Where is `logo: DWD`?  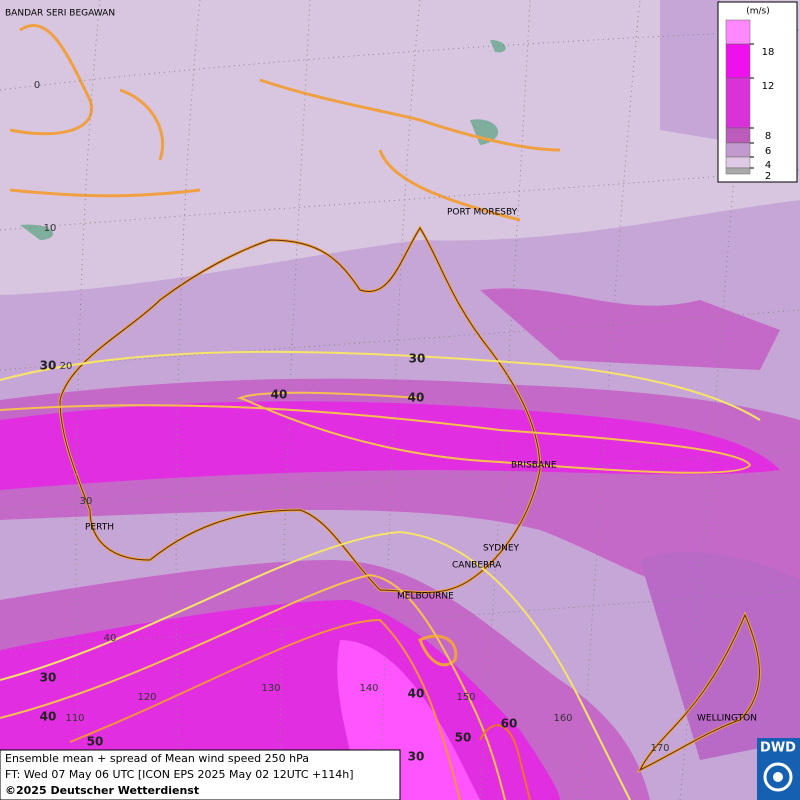 logo: DWD is located at coordinates (778, 769).